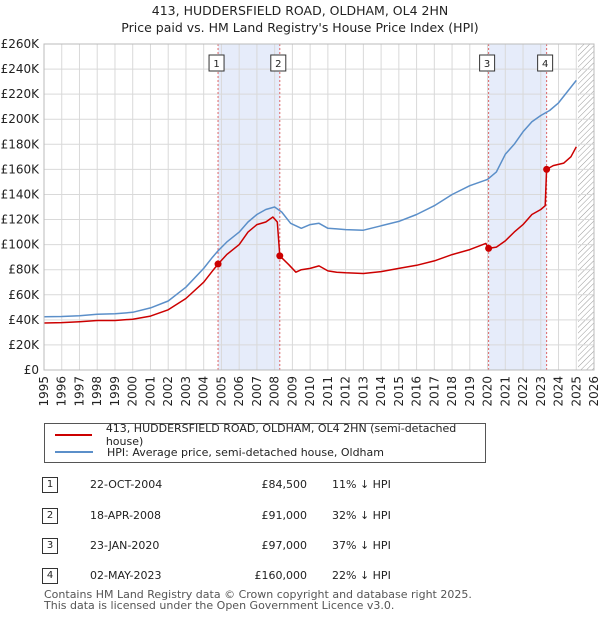 The width and height of the screenshot is (600, 620). Describe the element at coordinates (133, 391) in the screenshot. I see `x-tick-label: 2000` at that location.